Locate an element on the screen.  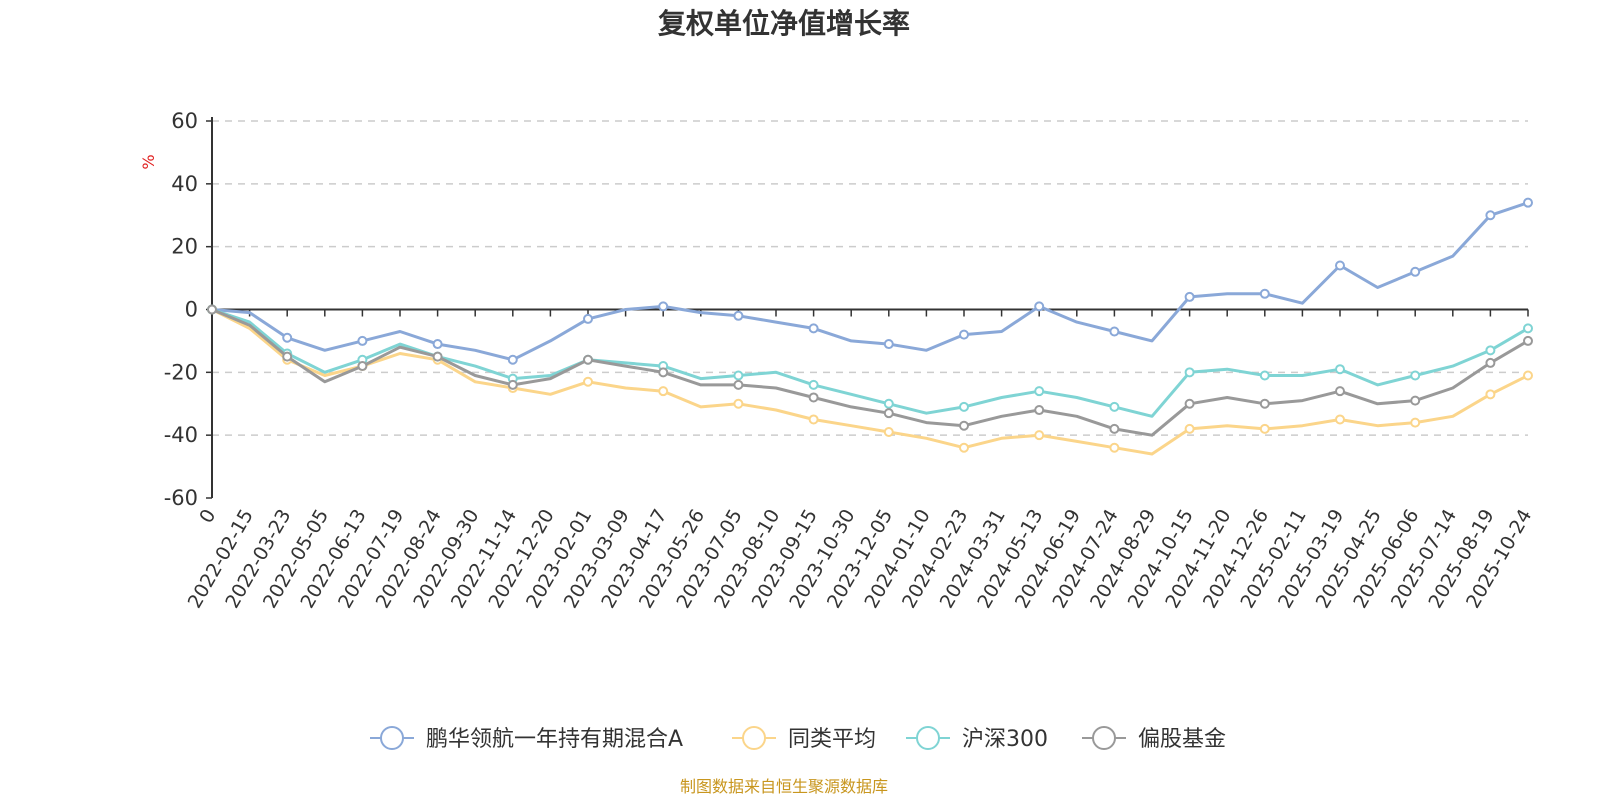
y-tick-labels: 60 40 20 0 -20 -40 -60 is located at coordinates (188, 309).